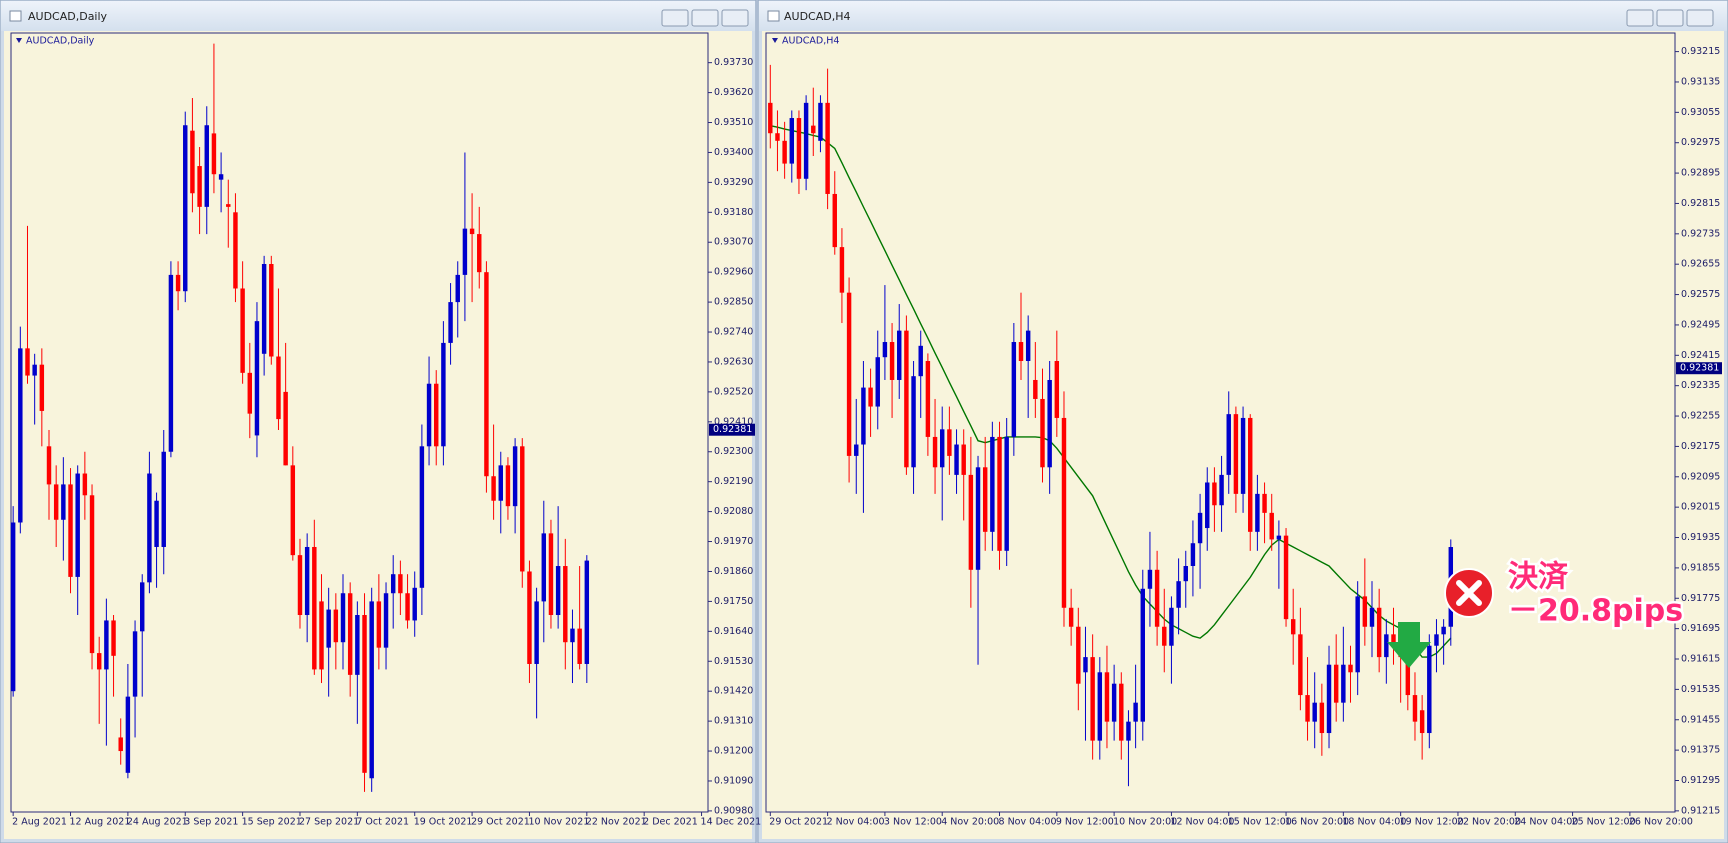  I want to click on y-tick-label: 0.92630, so click(733, 361).